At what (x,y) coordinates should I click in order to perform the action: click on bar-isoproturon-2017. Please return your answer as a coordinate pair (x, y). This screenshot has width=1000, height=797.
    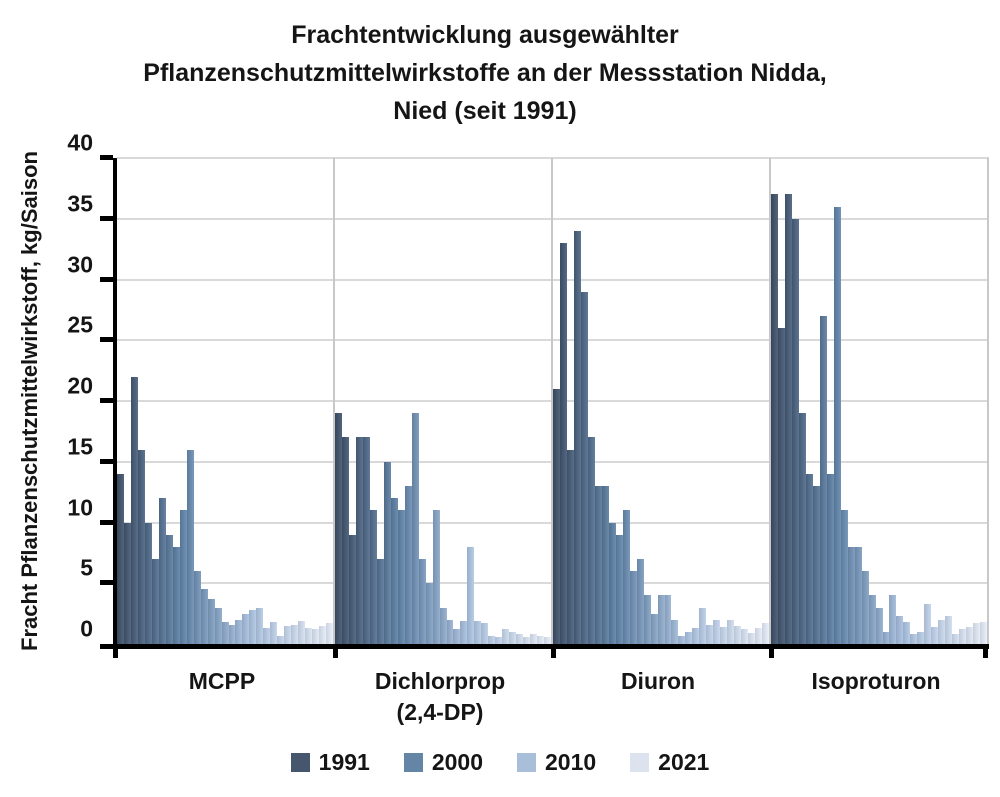
    Looking at the image, I should click on (956, 639).